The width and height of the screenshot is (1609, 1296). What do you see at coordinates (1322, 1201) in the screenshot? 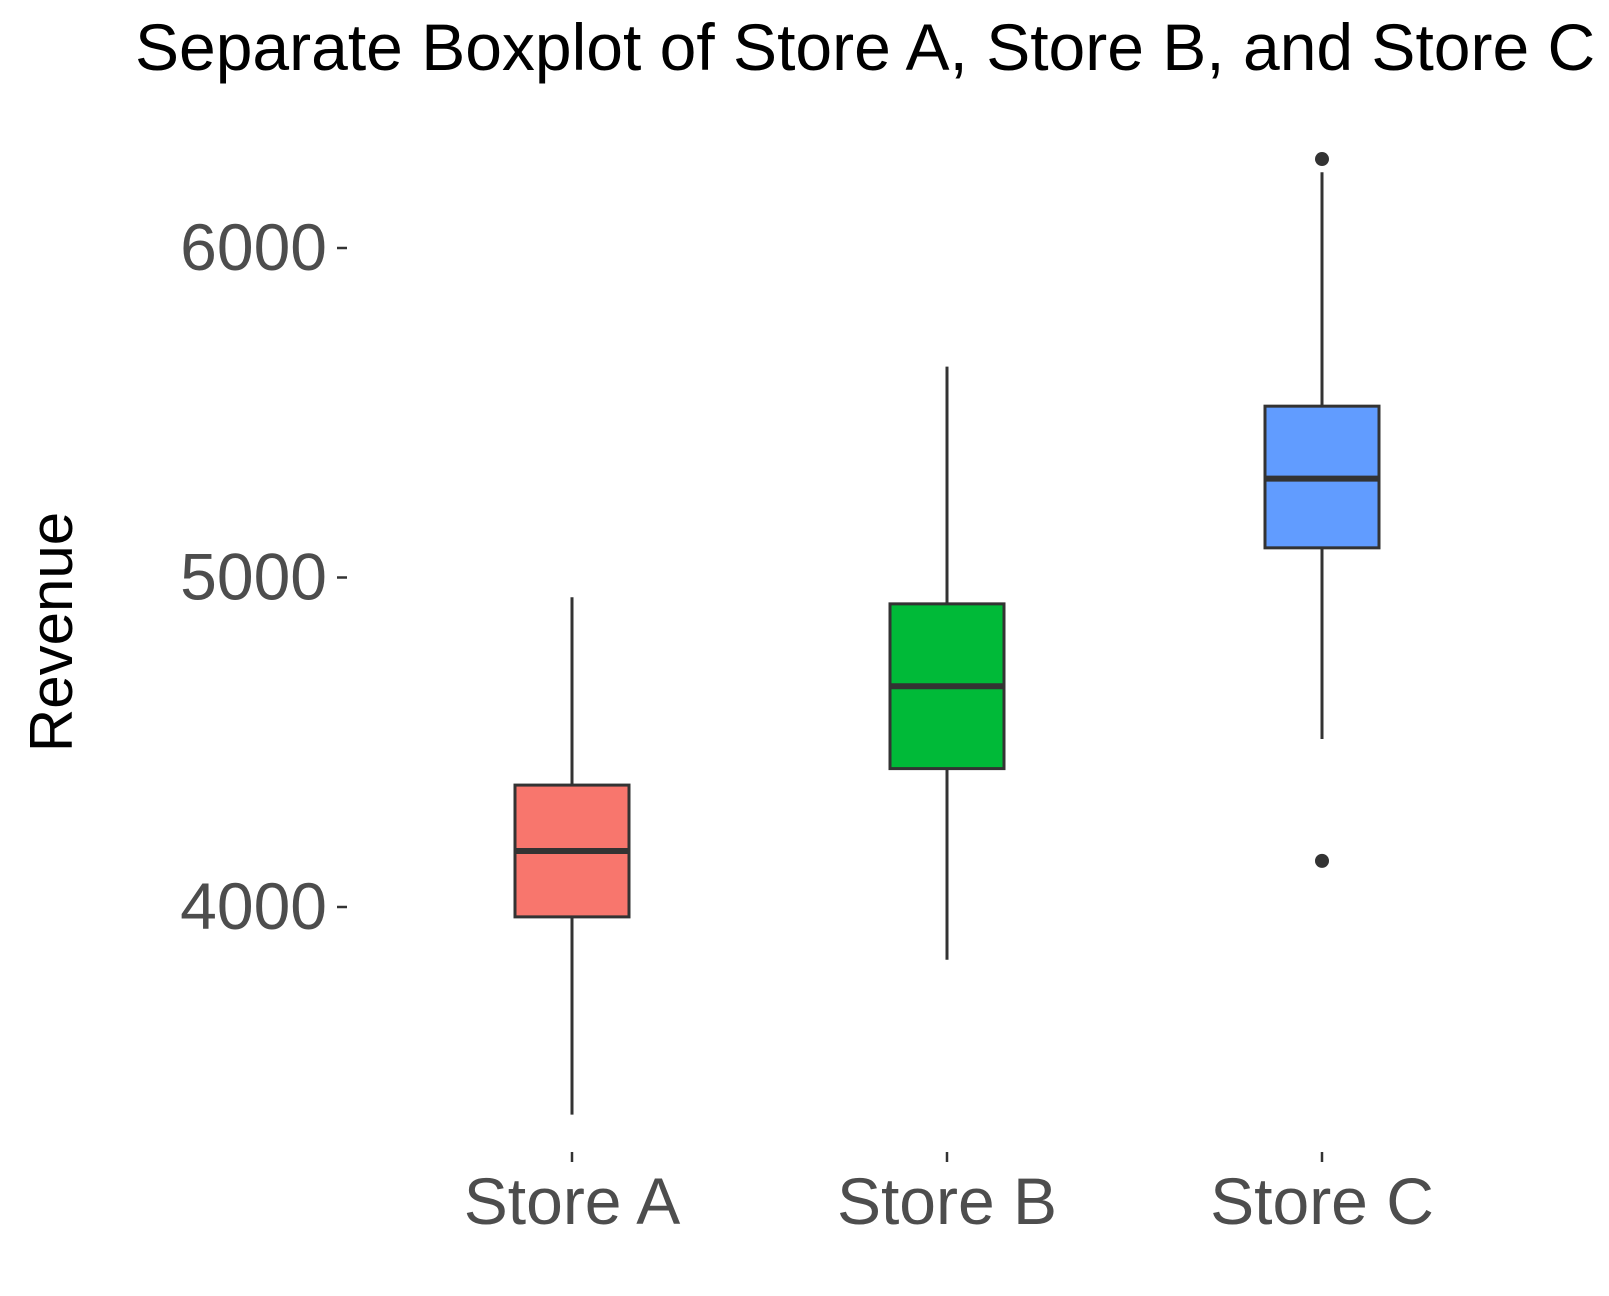
I see `x-tick-label: Store C` at bounding box center [1322, 1201].